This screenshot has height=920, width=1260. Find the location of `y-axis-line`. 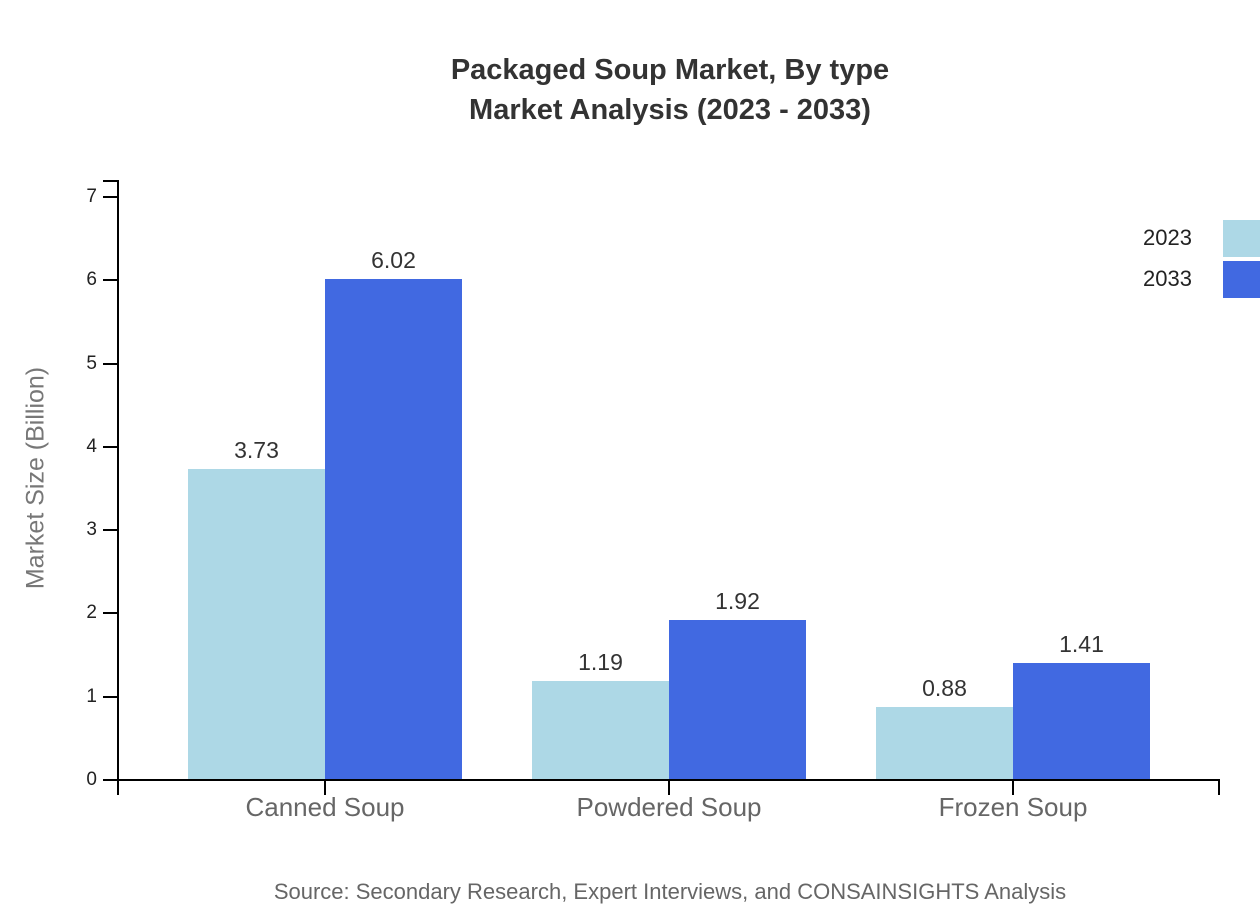

y-axis-line is located at coordinates (118, 487).